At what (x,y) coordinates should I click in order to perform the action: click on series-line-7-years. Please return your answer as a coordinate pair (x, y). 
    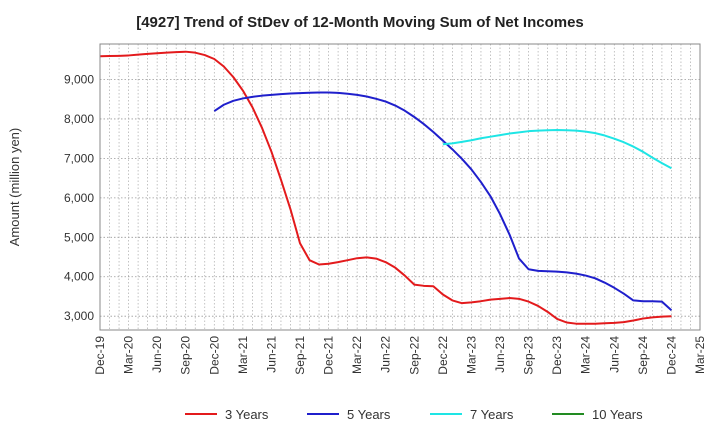
    Looking at the image, I should click on (557, 149).